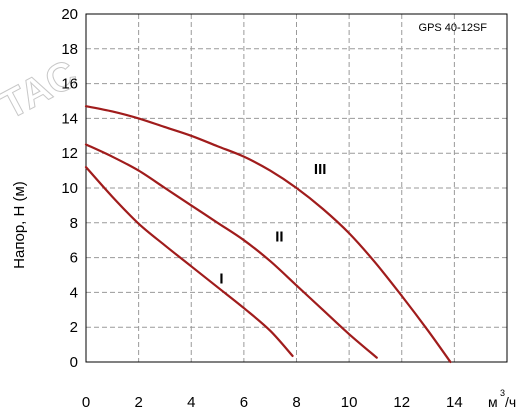 This screenshot has height=412, width=519. I want to click on y-axis-label: Напор, H (м), so click(19, 225).